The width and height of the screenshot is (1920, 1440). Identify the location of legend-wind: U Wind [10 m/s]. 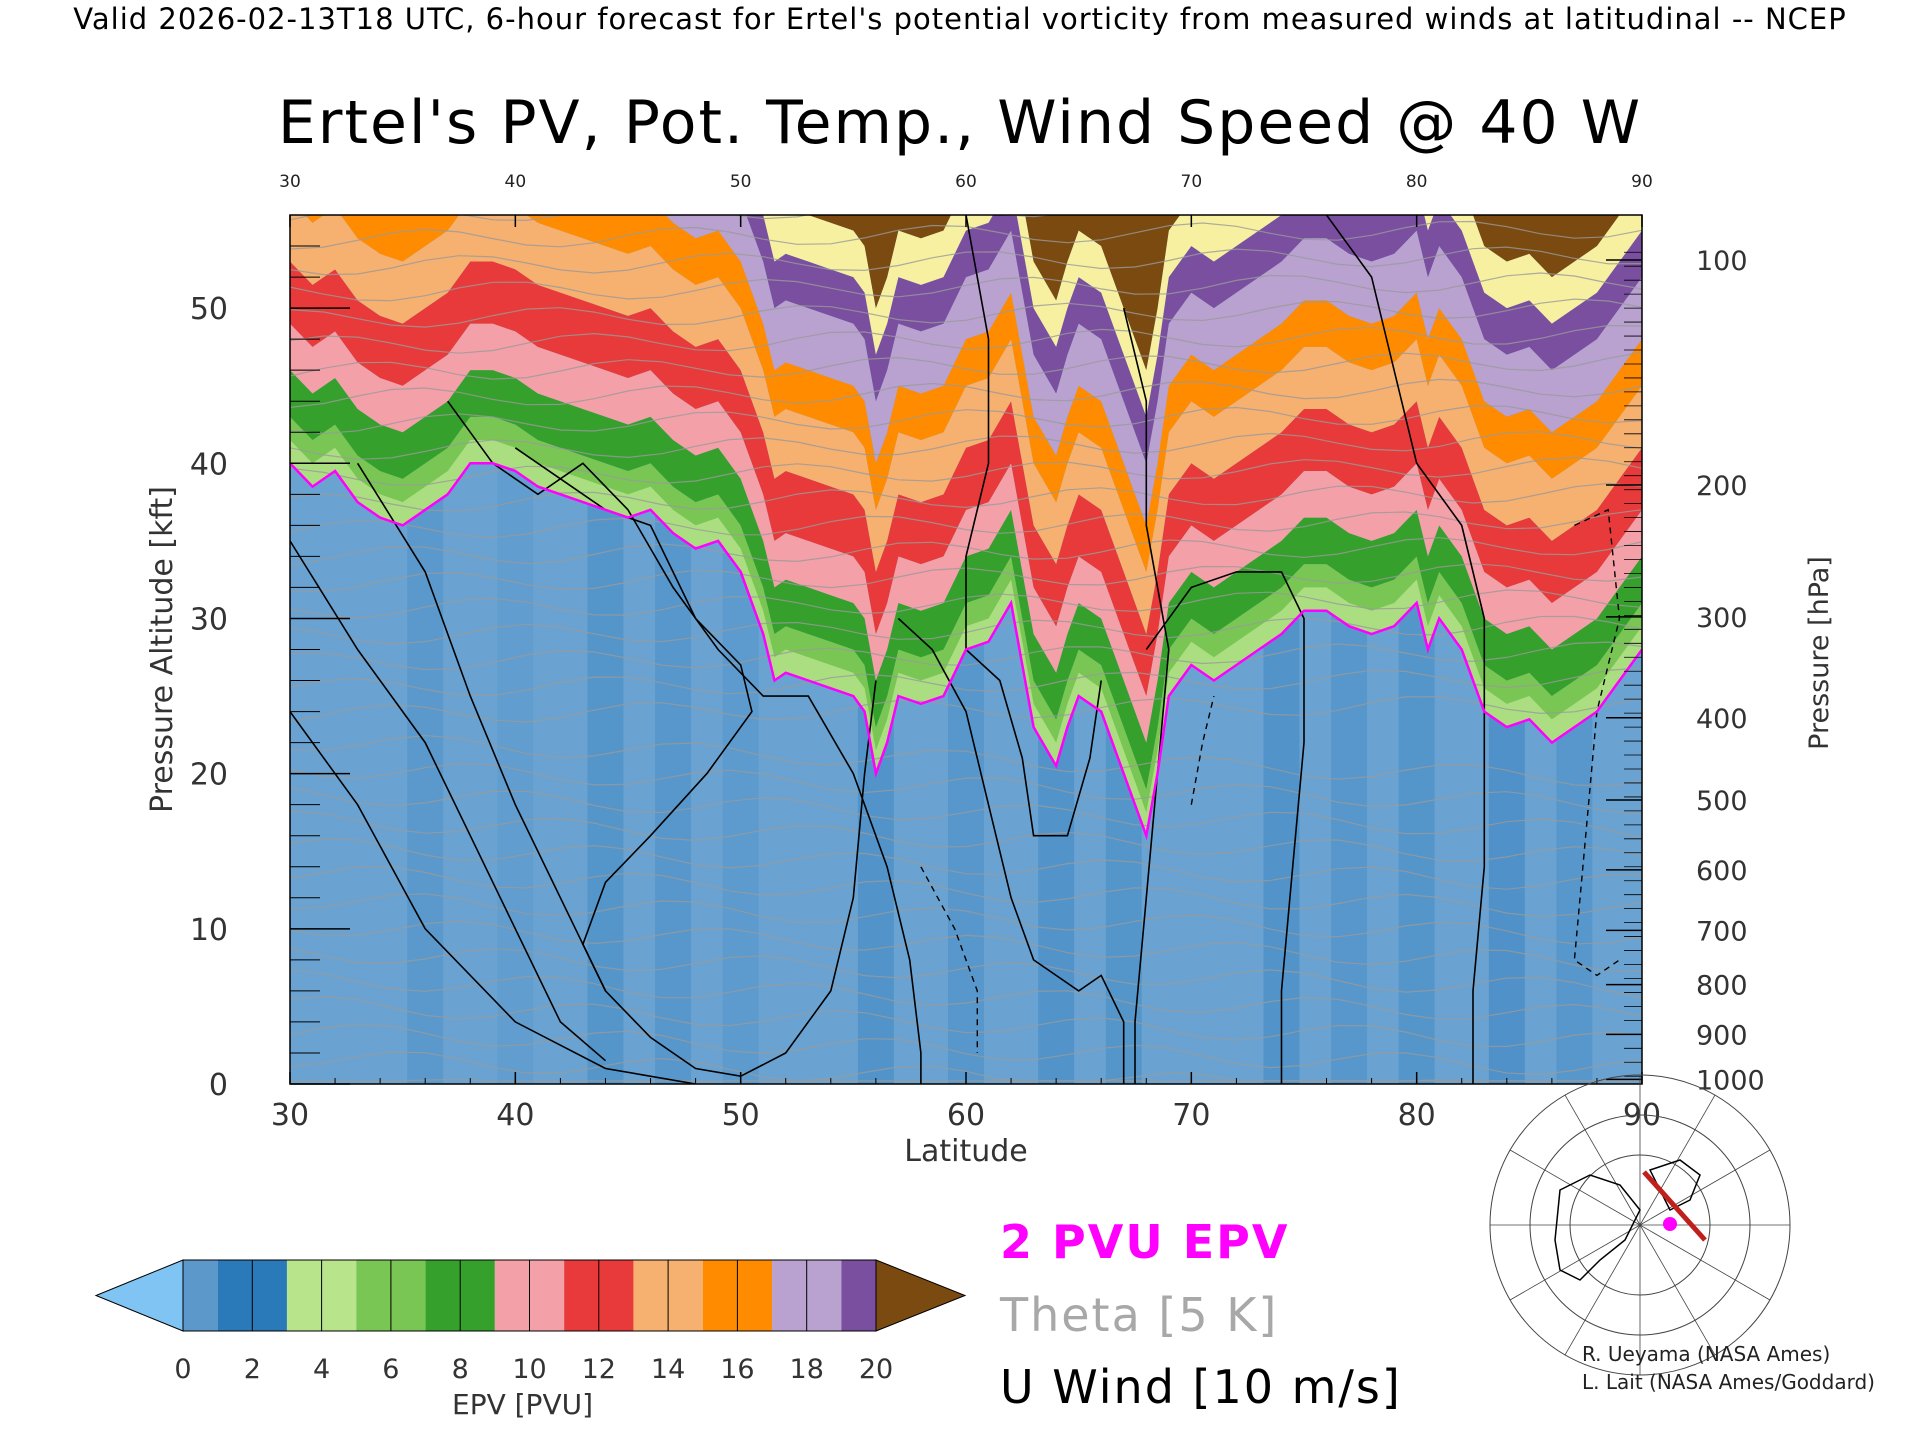
(1201, 1387).